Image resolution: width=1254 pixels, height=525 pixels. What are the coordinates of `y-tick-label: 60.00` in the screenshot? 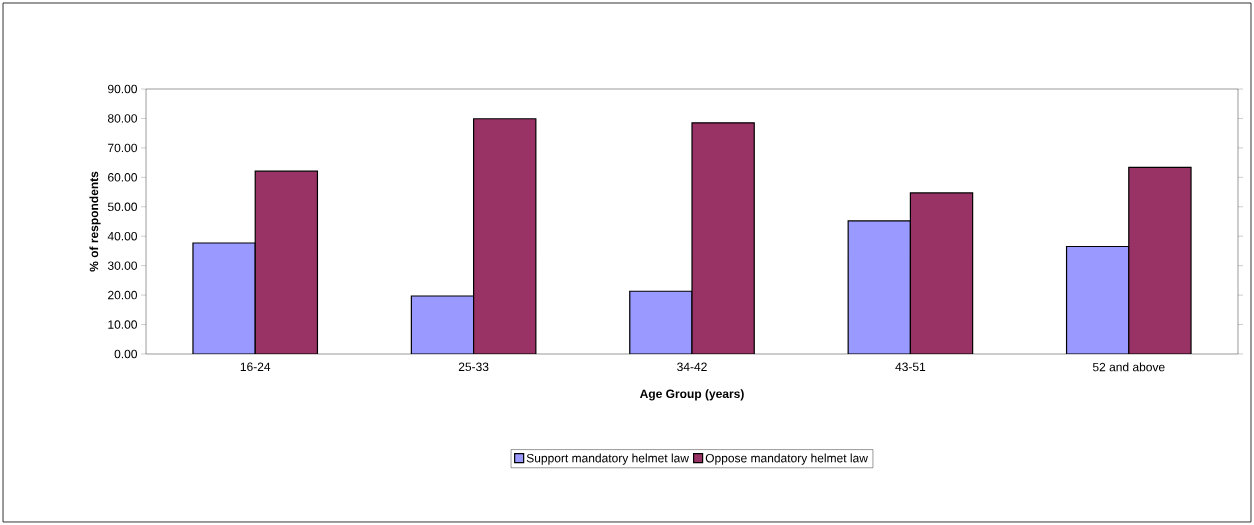 It's located at (123, 177).